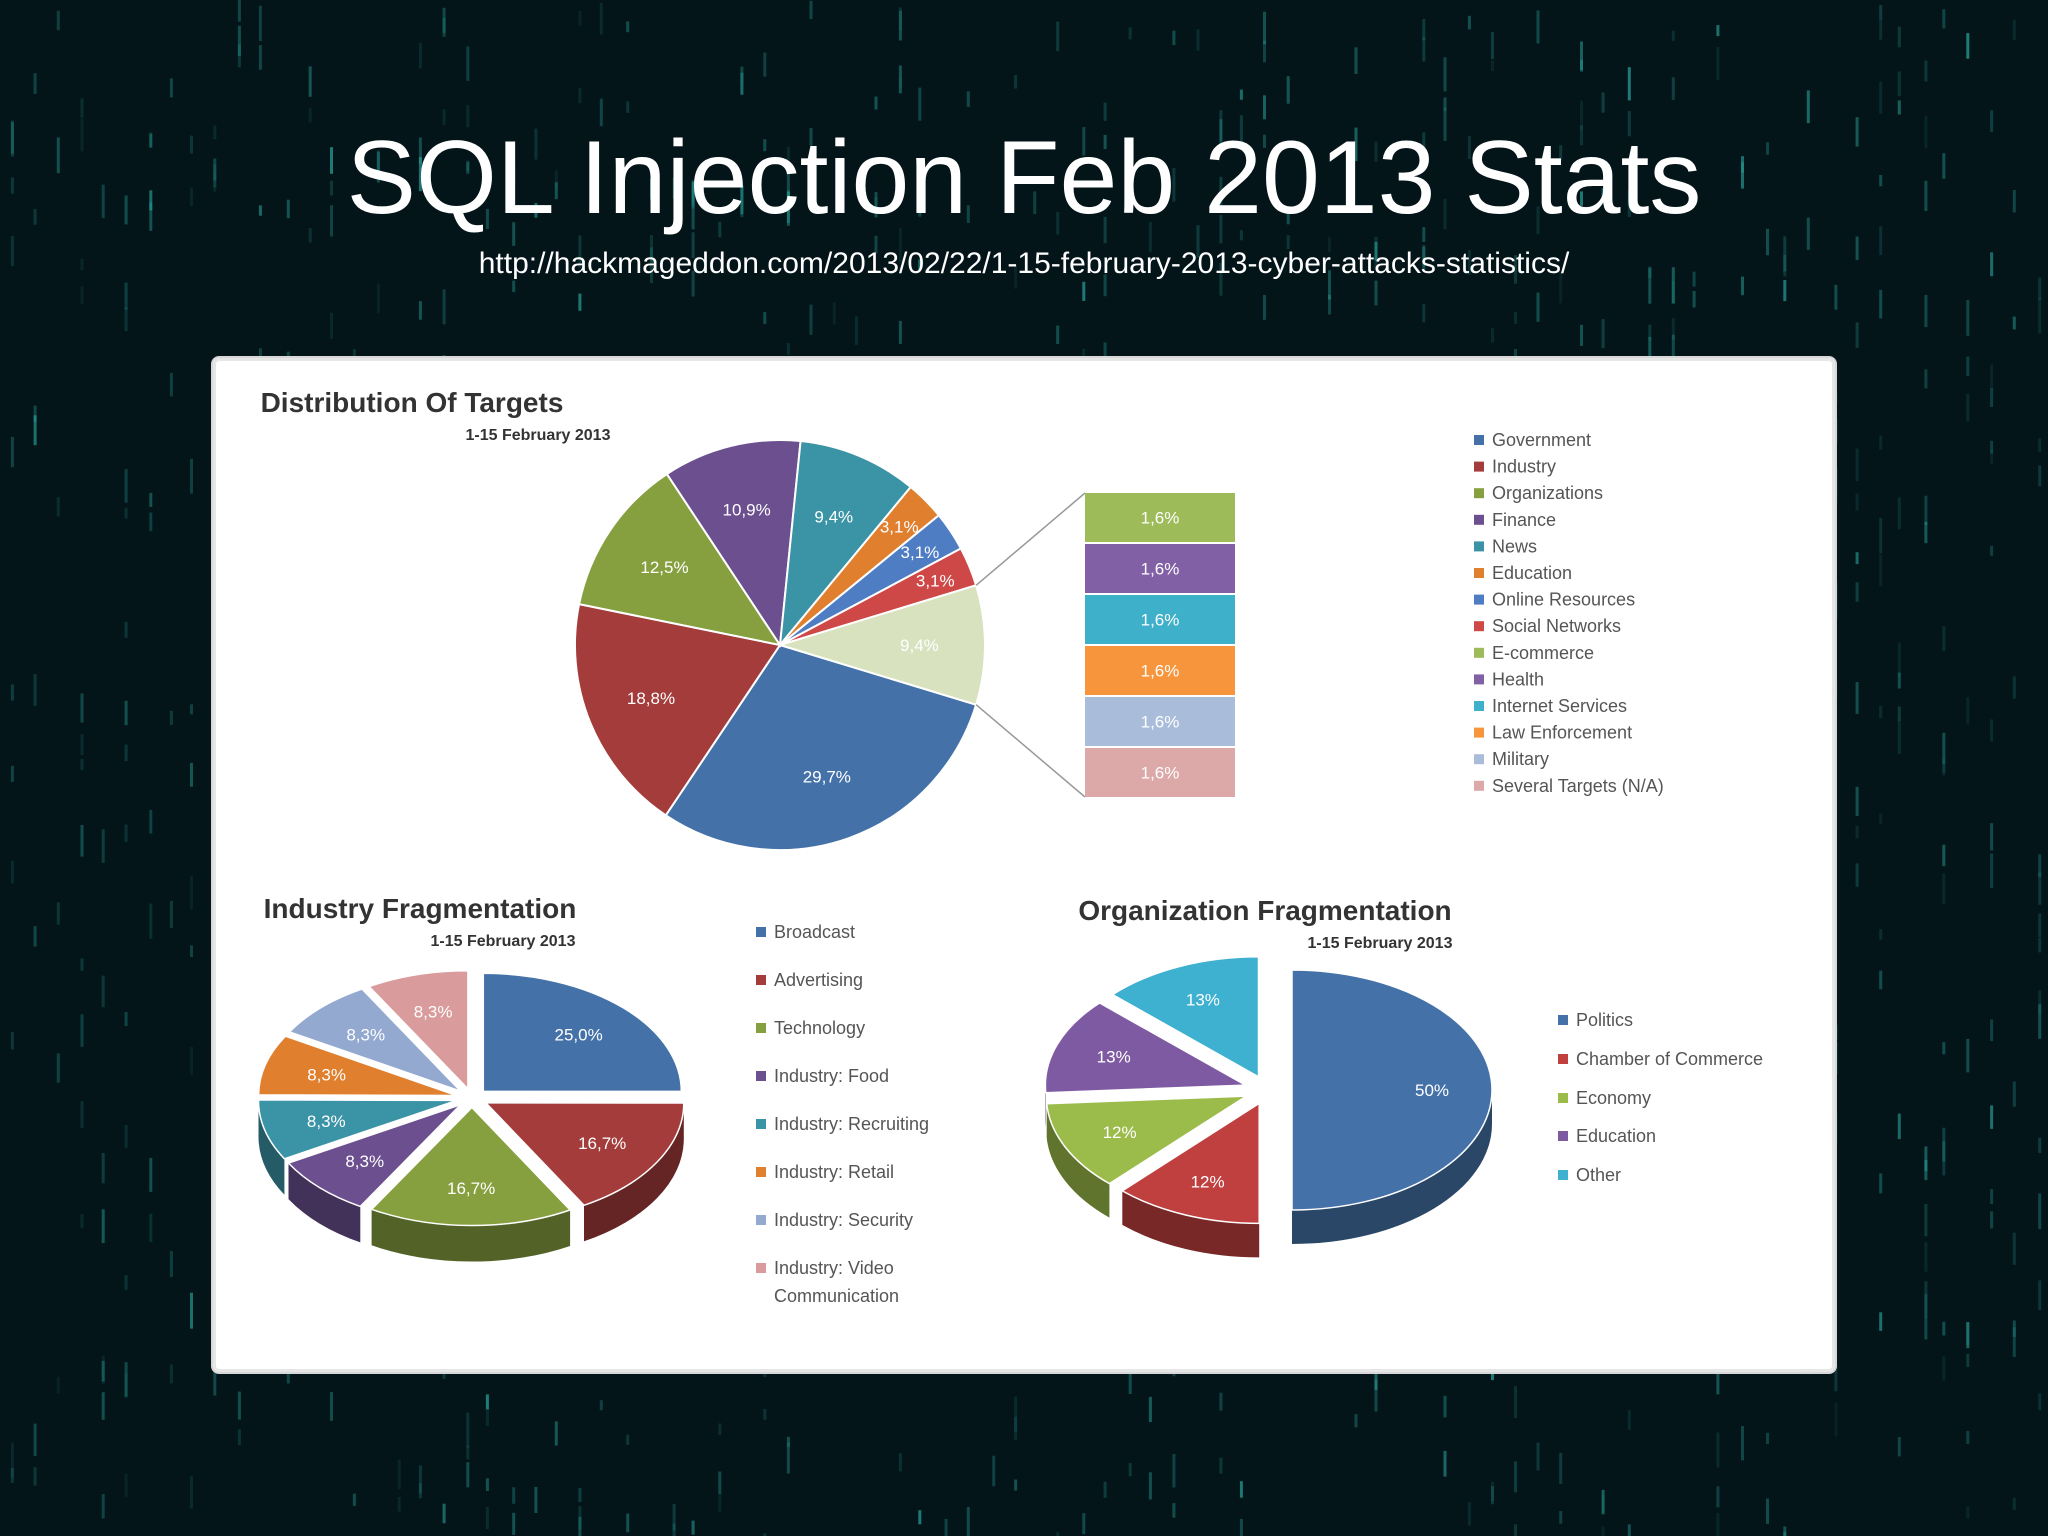 Image resolution: width=2048 pixels, height=1536 pixels. Describe the element at coordinates (1563, 600) in the screenshot. I see `legend-label: Online Resources` at that location.